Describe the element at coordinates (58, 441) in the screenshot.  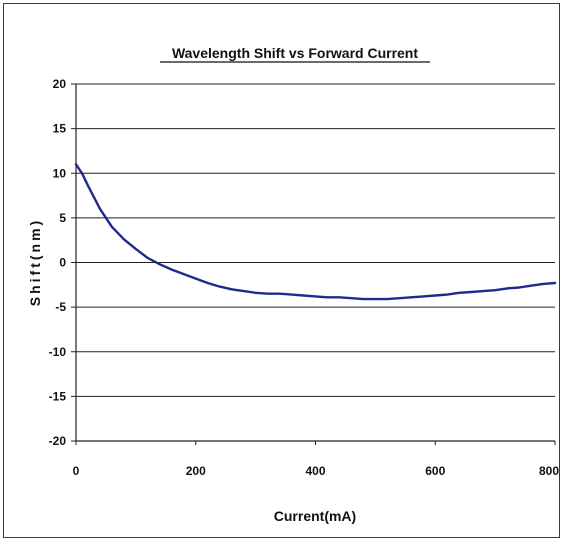
I see `y-tick-label: -20` at that location.